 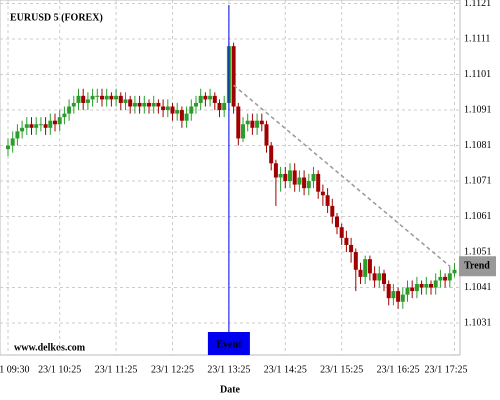 I want to click on x-tick-label: 23/1 15:25, so click(x=341, y=369).